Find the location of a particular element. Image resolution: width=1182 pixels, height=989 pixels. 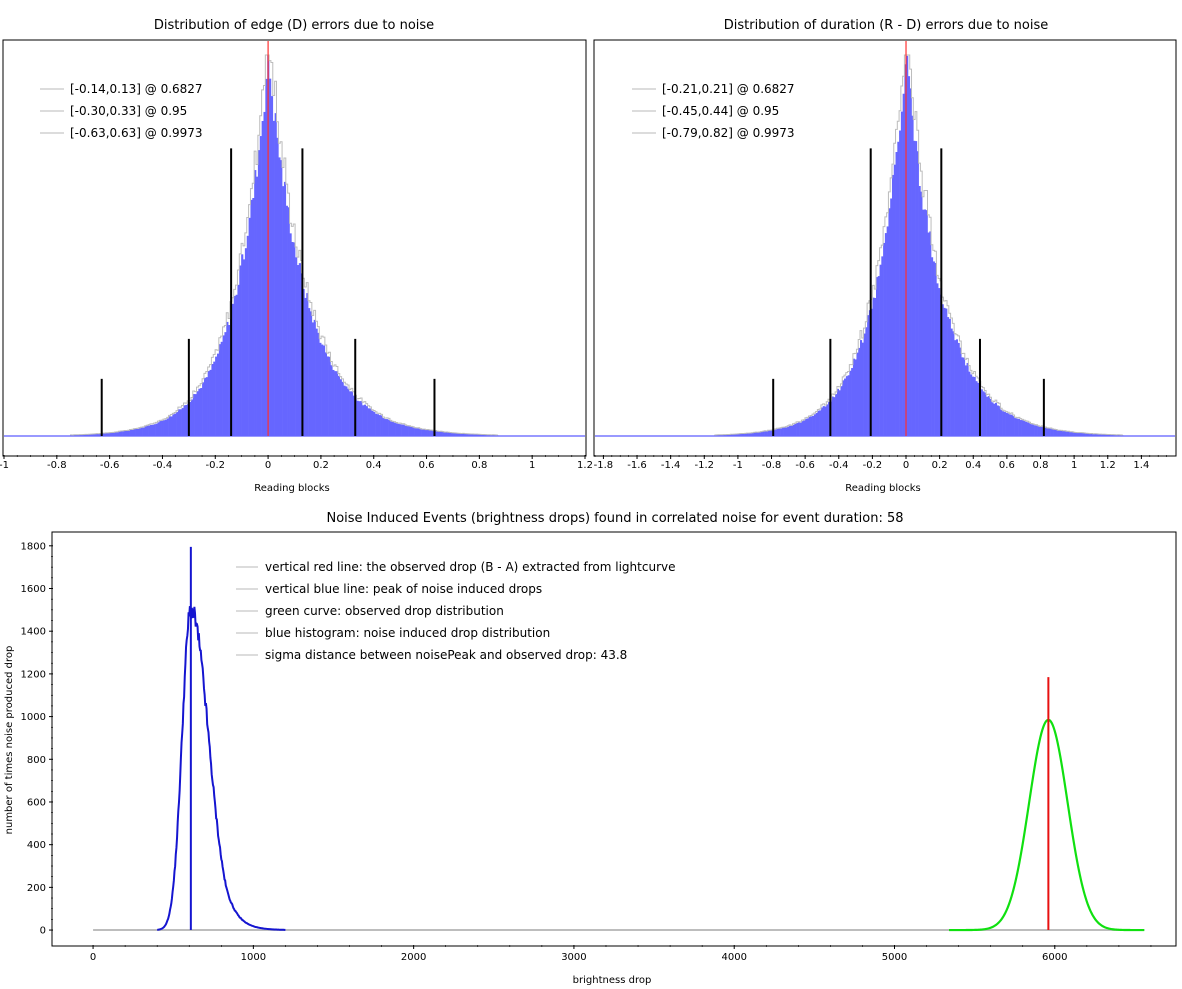

x-tick-label: -0.8 is located at coordinates (772, 465).